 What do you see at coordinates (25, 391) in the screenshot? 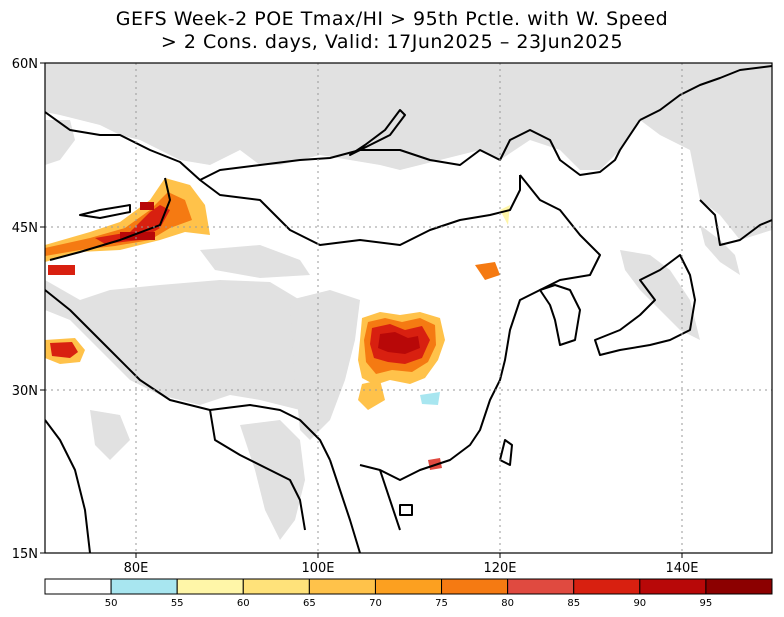
I see `lat-label: 30N` at bounding box center [25, 391].